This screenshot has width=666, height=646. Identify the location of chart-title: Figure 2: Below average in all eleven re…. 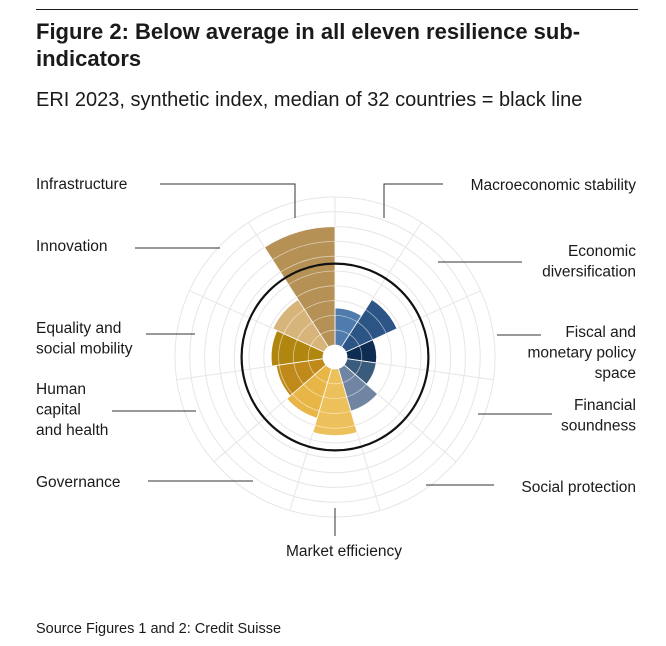
(308, 45).